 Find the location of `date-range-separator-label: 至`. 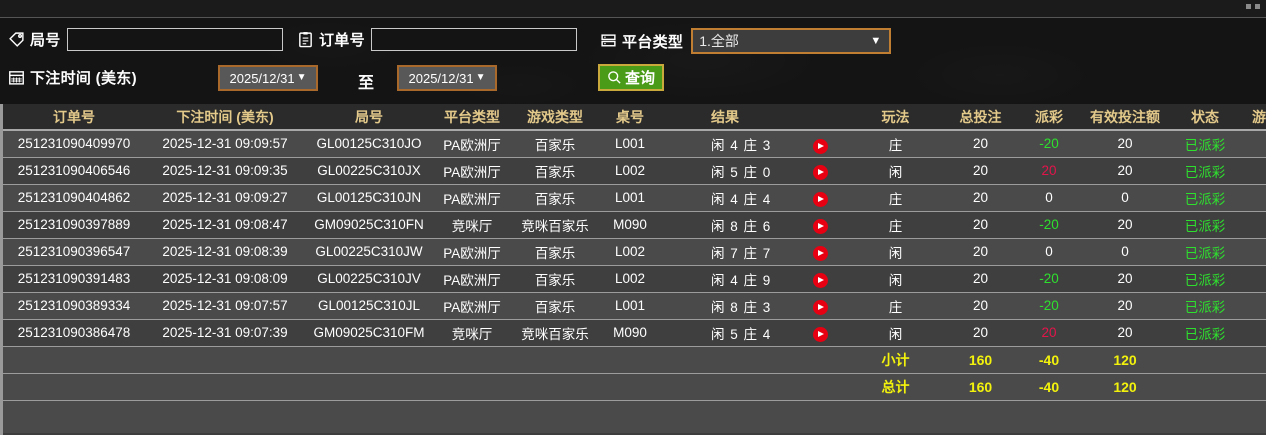

date-range-separator-label: 至 is located at coordinates (366, 83).